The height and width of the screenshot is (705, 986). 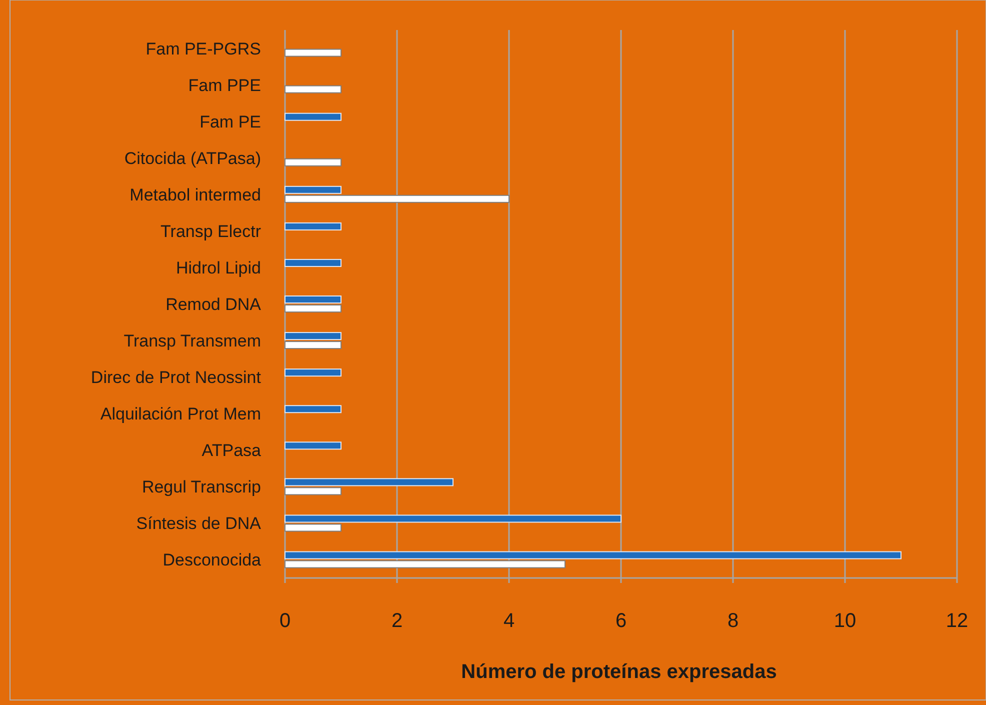 What do you see at coordinates (192, 158) in the screenshot?
I see `y-tick-label: Citocida (ATPasa)` at bounding box center [192, 158].